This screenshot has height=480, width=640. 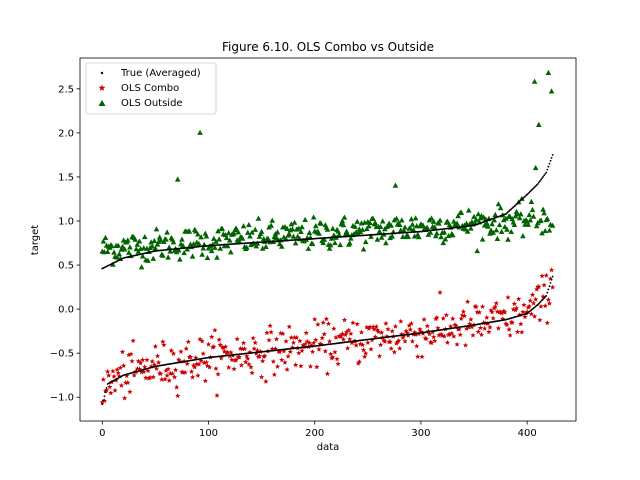 I want to click on legend-label-combo: OLS Combo, so click(x=150, y=88).